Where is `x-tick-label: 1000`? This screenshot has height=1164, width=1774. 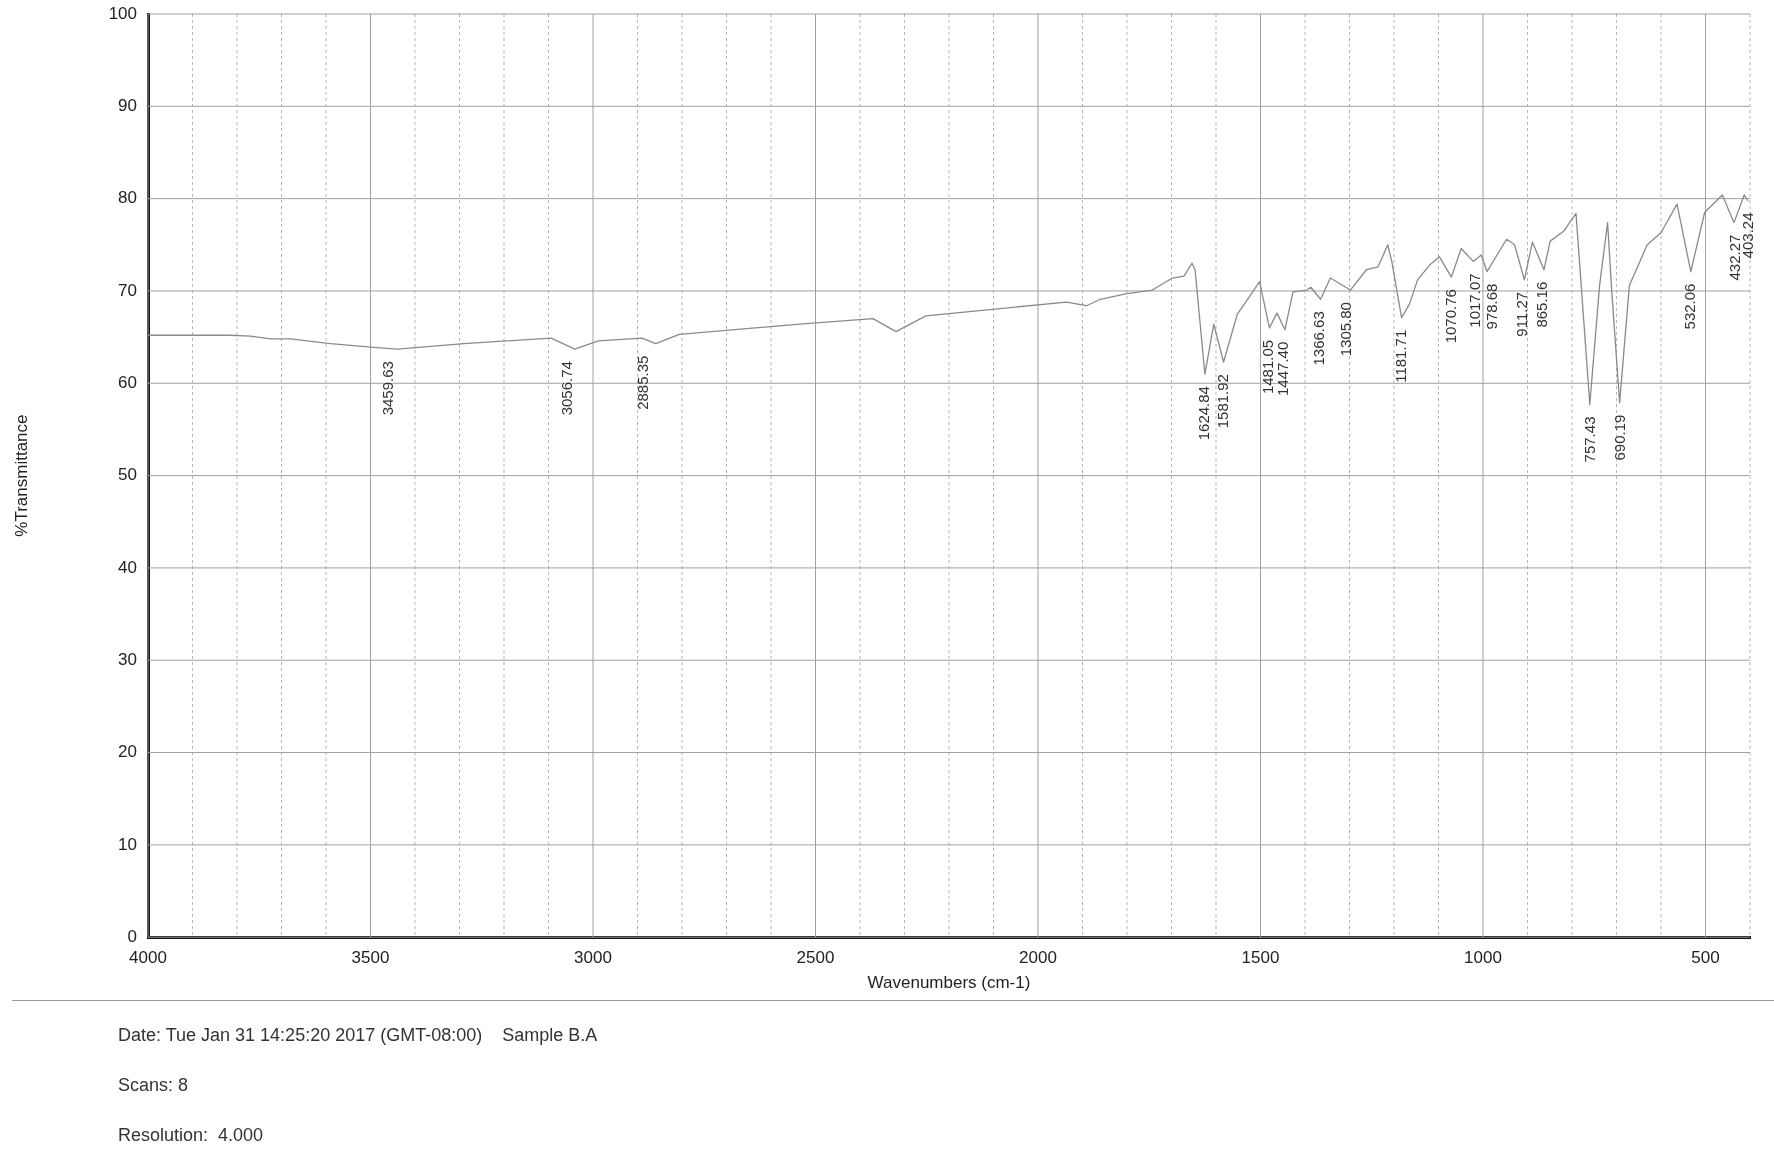 x-tick-label: 1000 is located at coordinates (1483, 958).